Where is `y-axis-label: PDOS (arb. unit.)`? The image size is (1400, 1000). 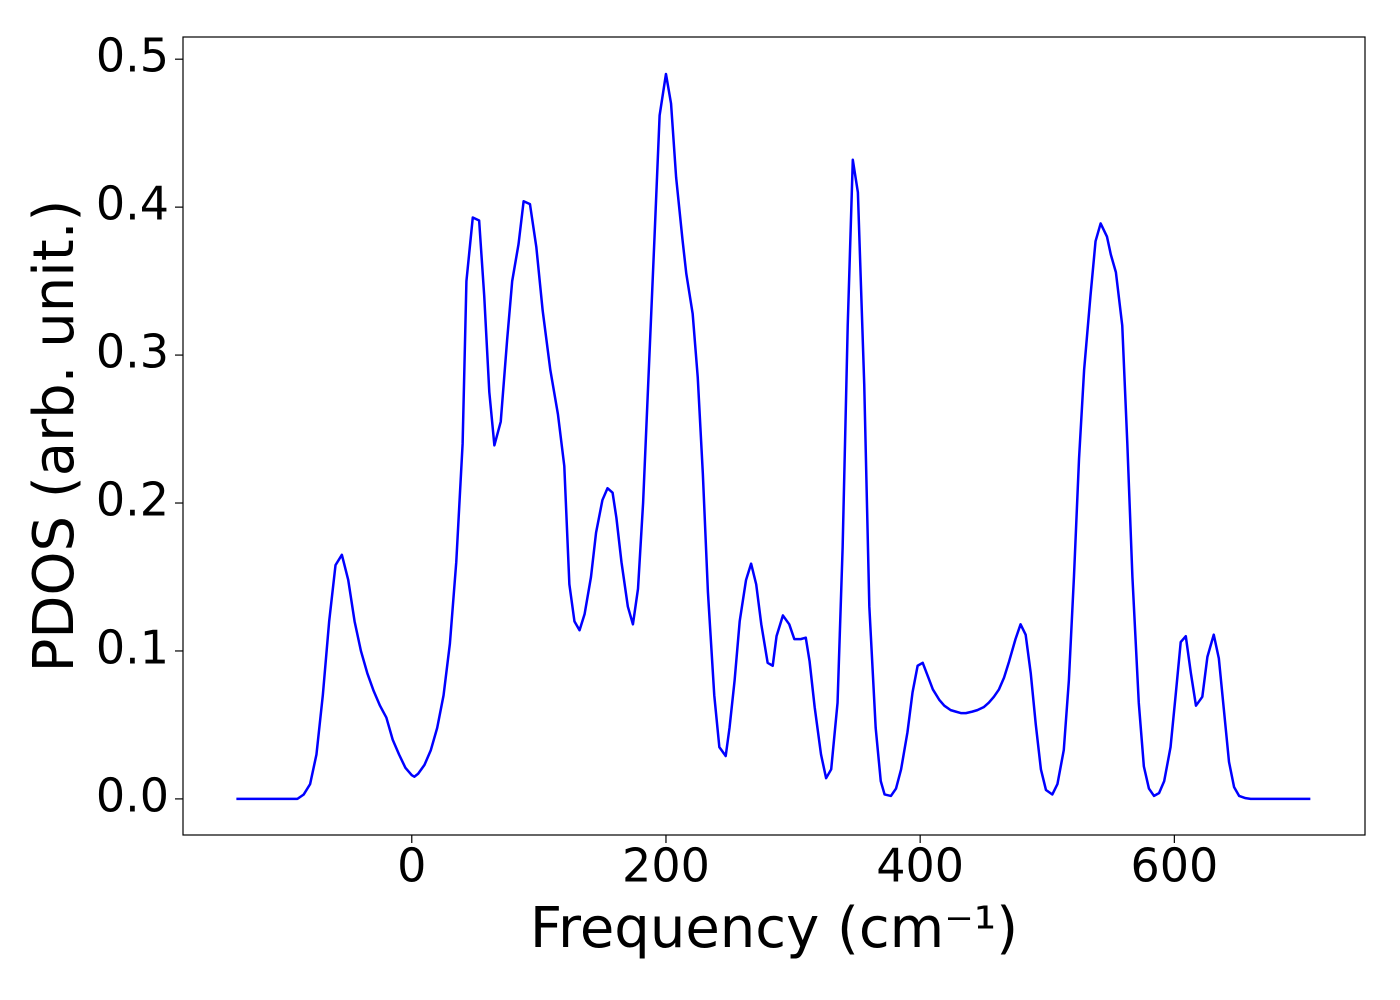
y-axis-label: PDOS (arb. unit.) is located at coordinates (54, 436).